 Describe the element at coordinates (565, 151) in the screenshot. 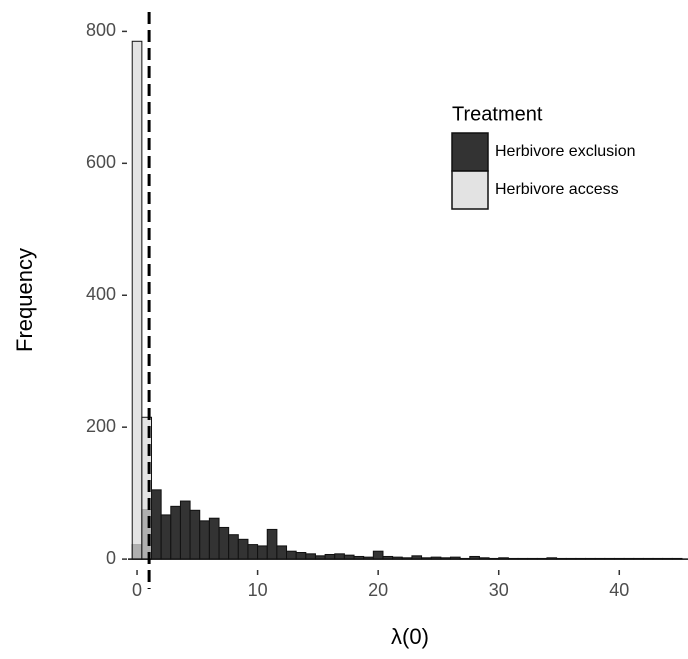

I see `legend-label: Herbivore exclusion` at that location.